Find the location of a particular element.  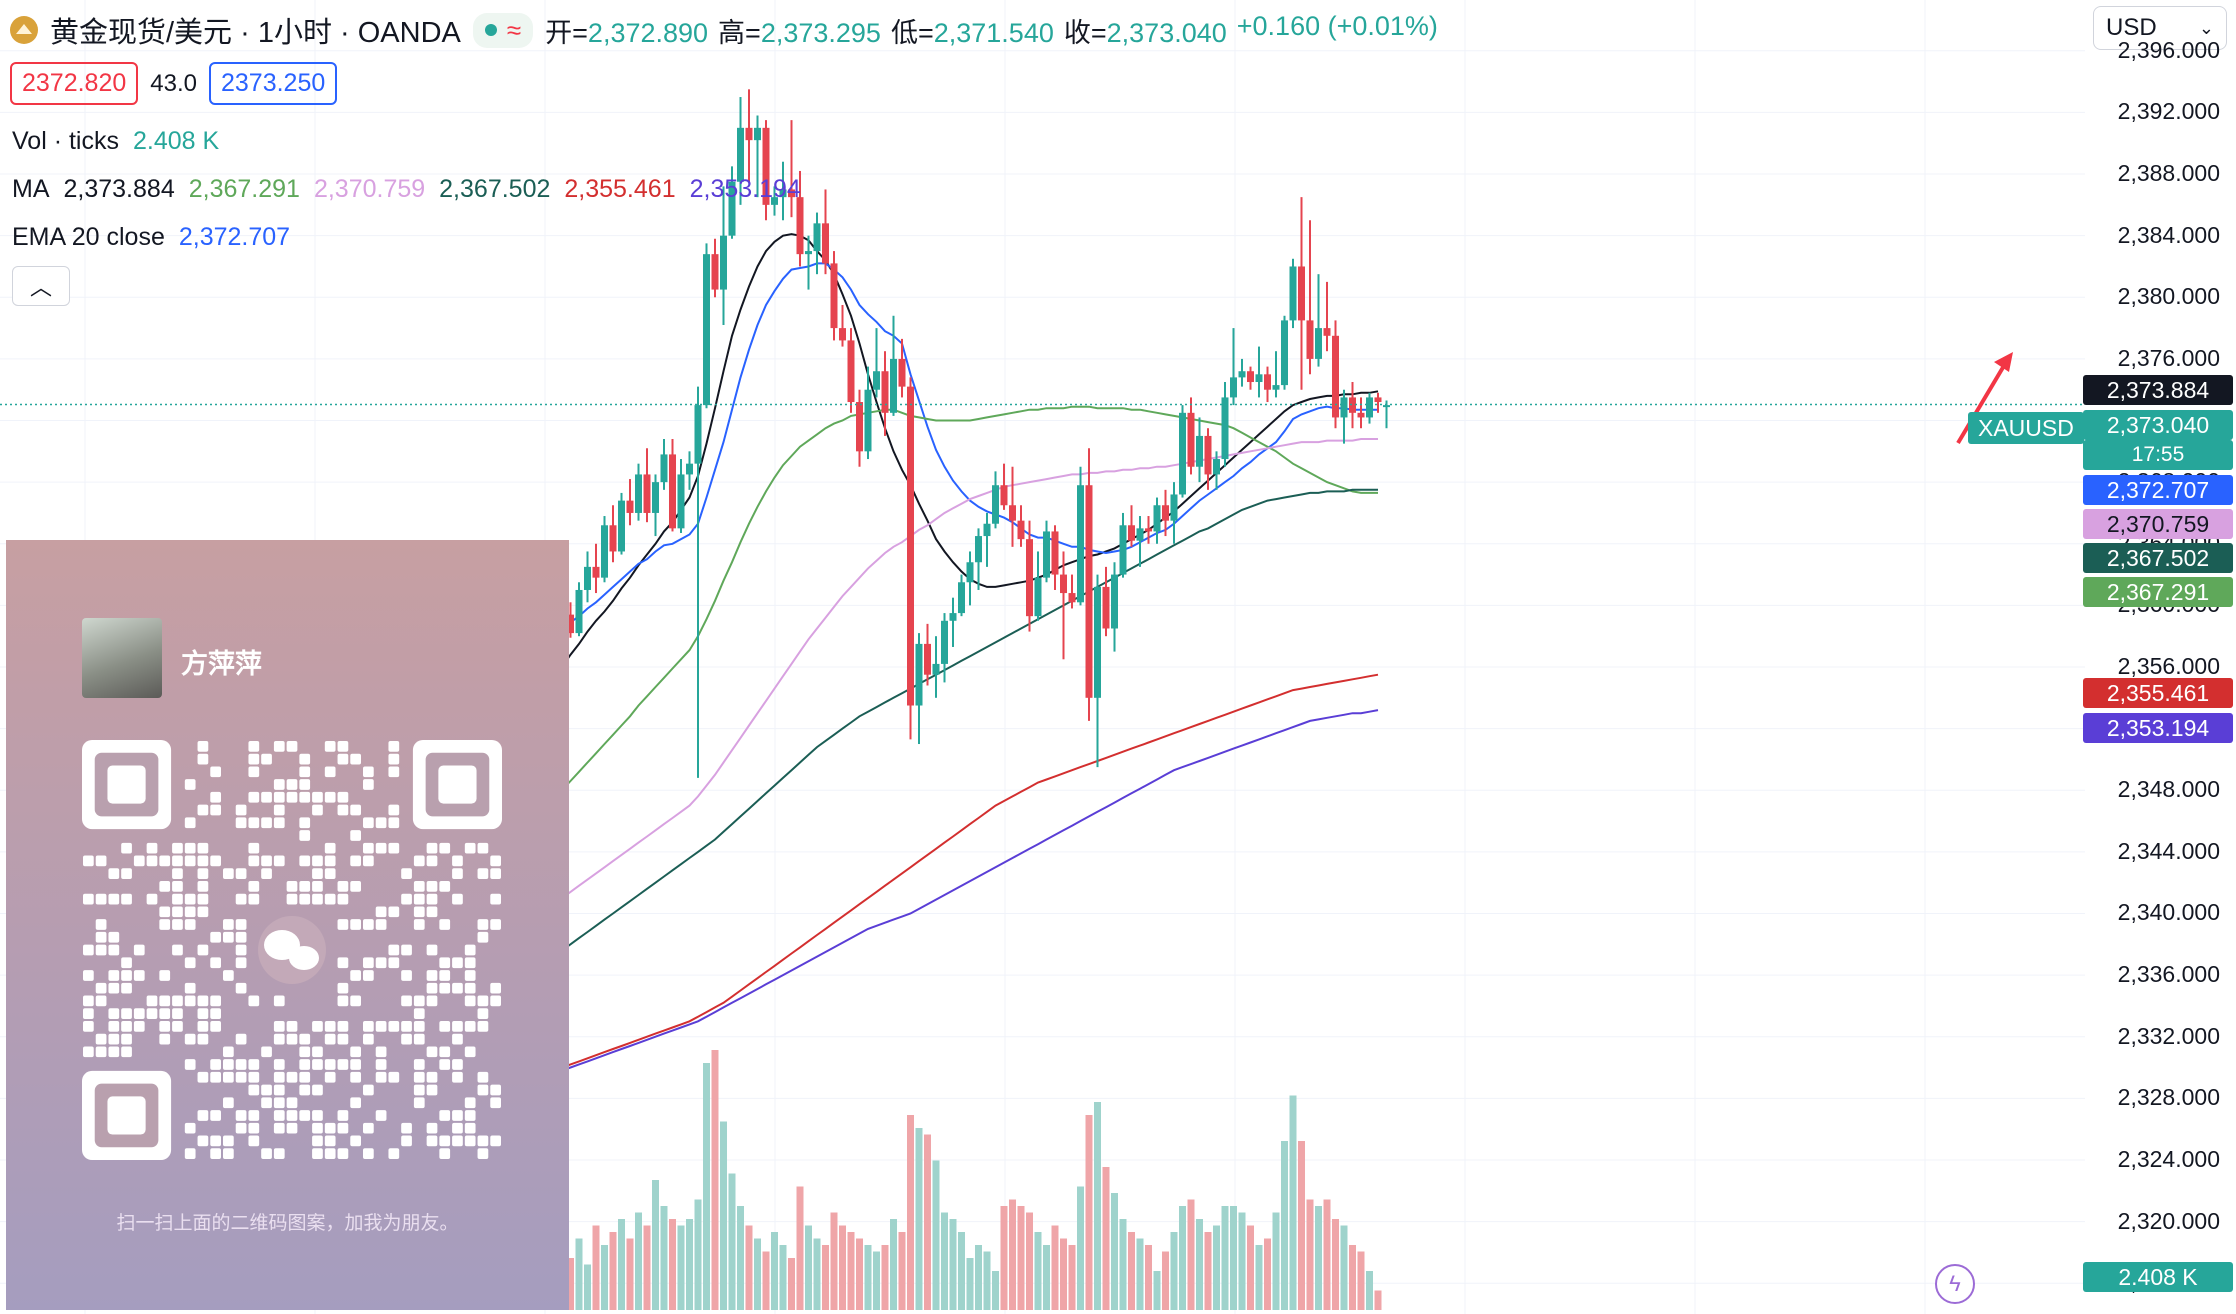

ema-value: 2,372.707 is located at coordinates (234, 237).